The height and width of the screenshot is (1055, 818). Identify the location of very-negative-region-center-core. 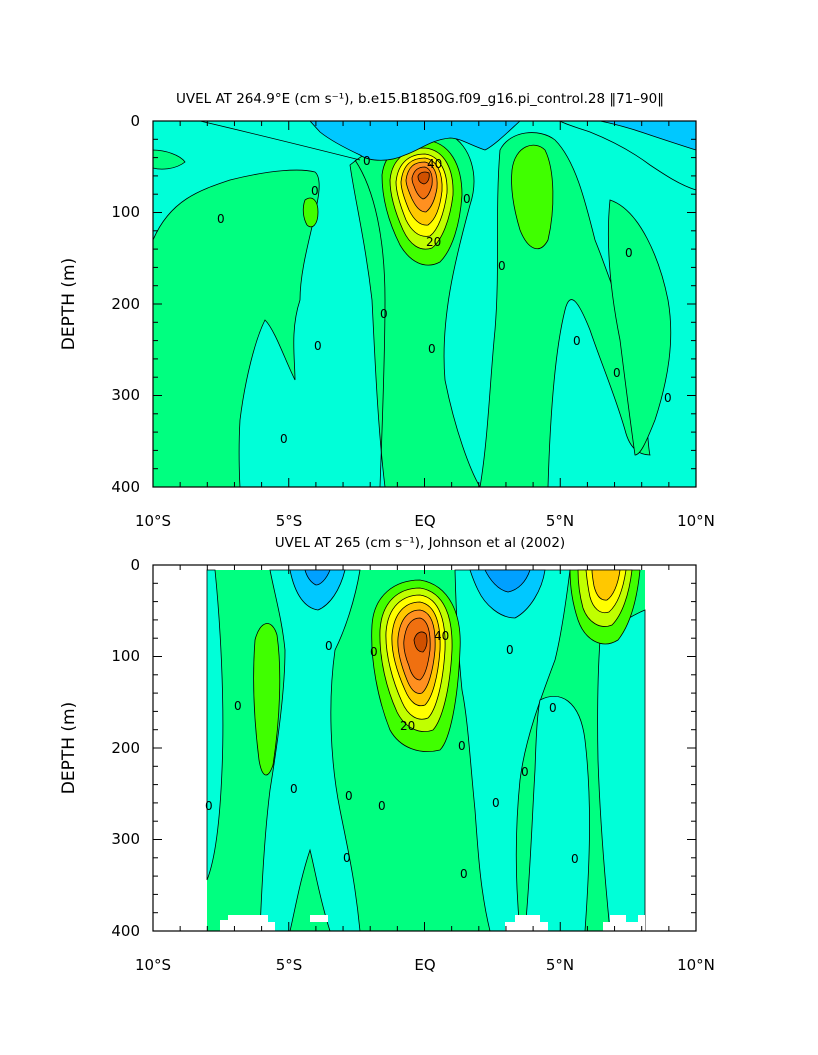
(507, 581).